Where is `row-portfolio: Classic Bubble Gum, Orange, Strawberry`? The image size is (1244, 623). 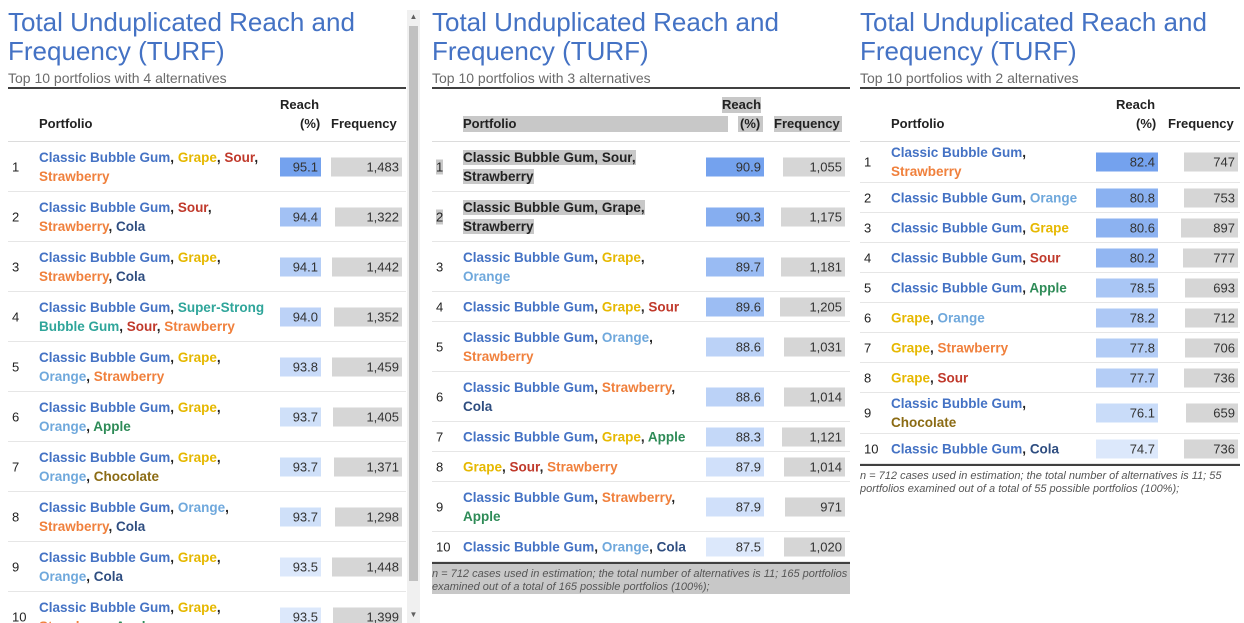
row-portfolio: Classic Bubble Gum, Orange, Strawberry is located at coordinates (558, 347).